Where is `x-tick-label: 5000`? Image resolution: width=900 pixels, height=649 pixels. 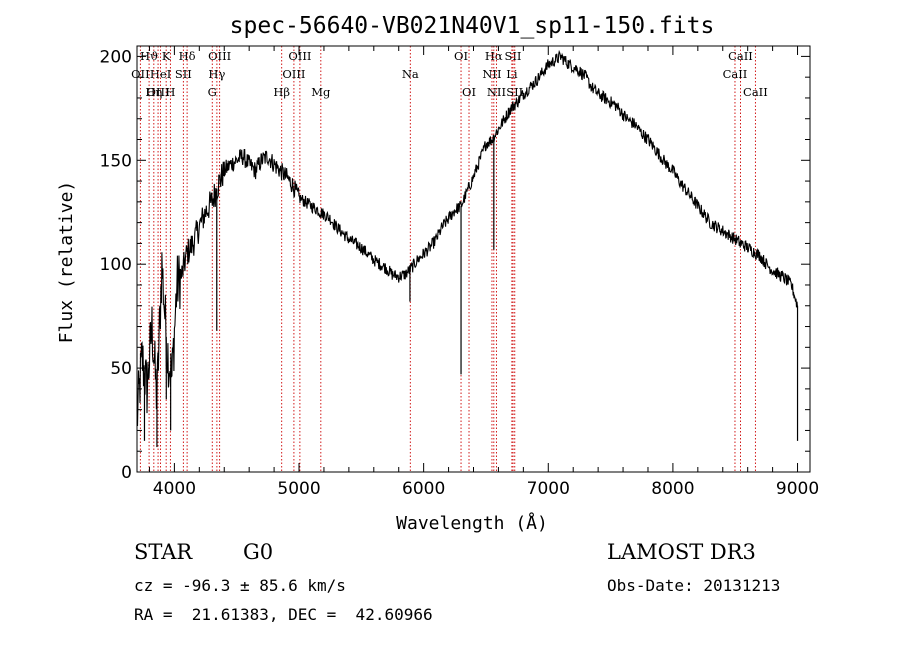 x-tick-label: 5000 is located at coordinates (298, 489).